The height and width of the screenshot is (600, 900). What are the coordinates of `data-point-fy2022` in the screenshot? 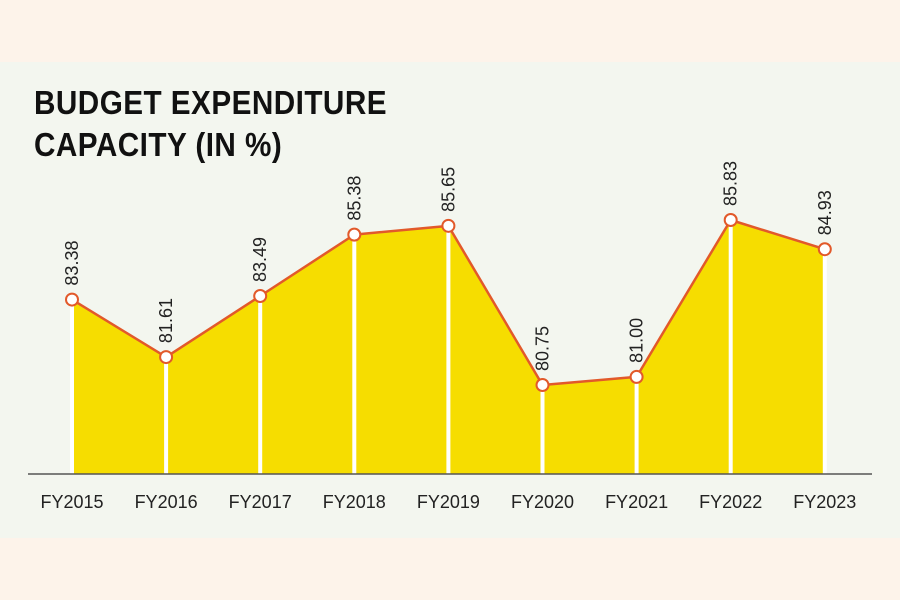 It's located at (730, 220).